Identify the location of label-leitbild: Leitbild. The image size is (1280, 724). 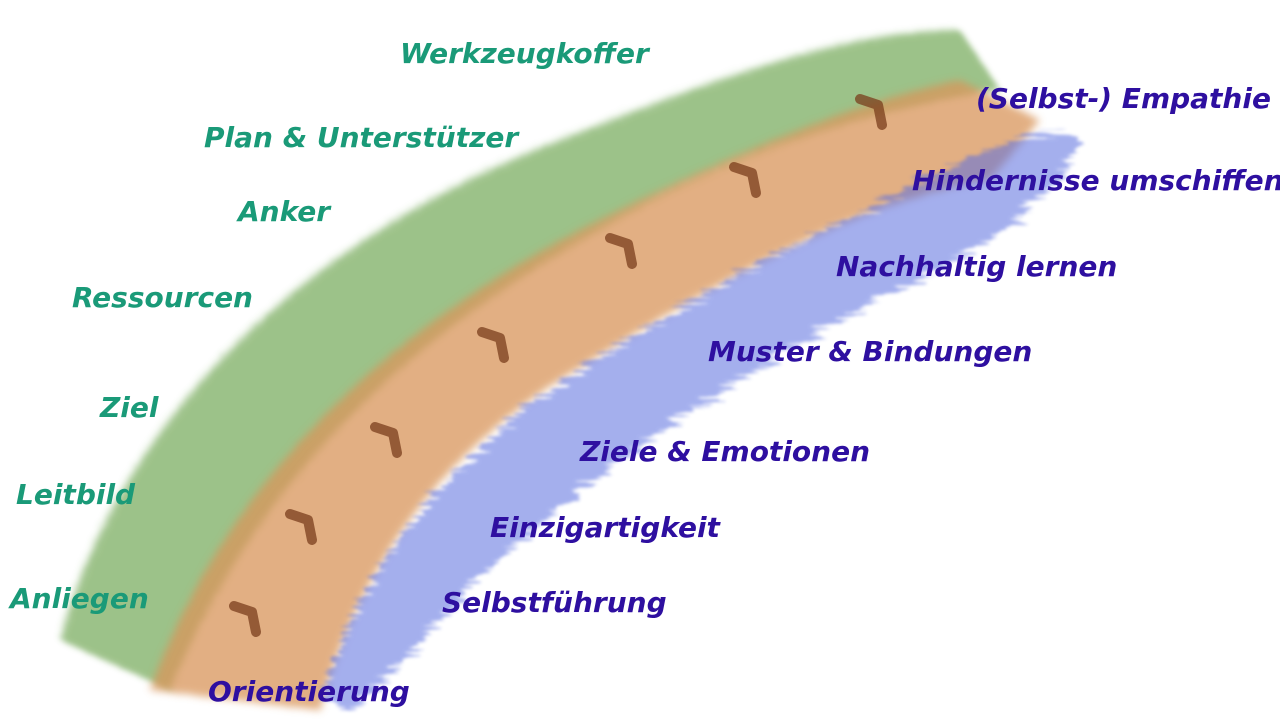
(76, 494).